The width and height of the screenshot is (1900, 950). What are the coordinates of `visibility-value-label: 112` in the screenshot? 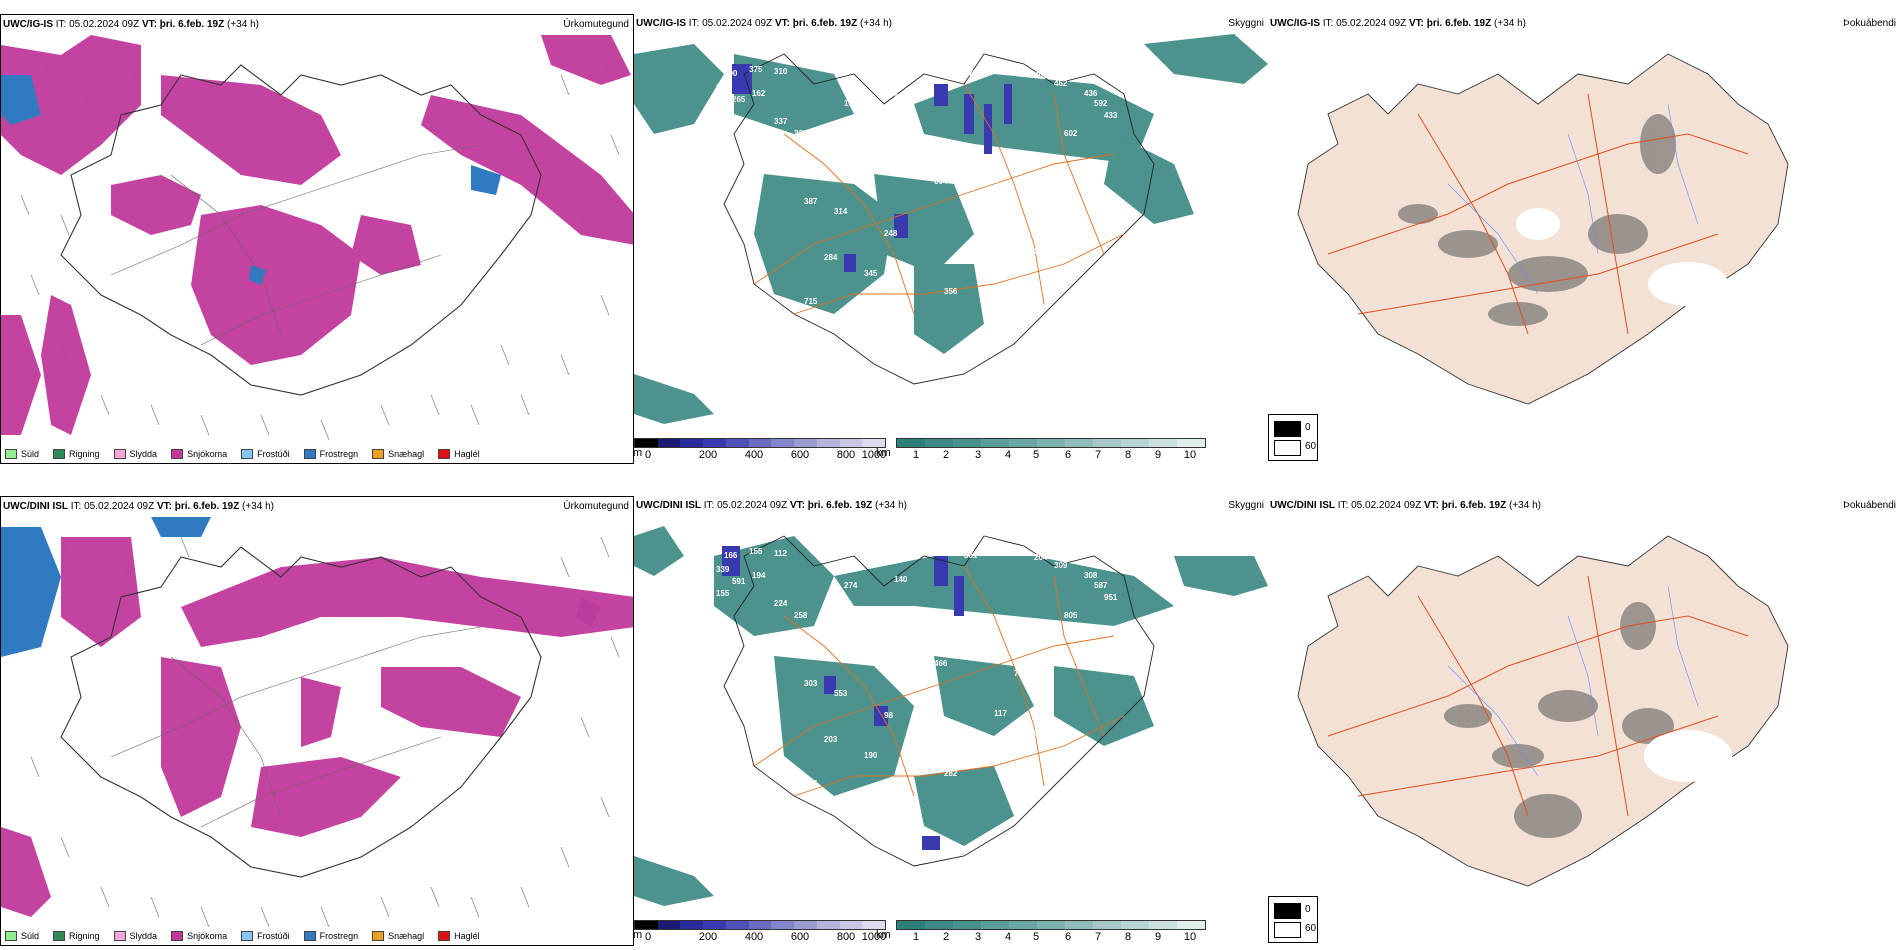 It's located at (780, 553).